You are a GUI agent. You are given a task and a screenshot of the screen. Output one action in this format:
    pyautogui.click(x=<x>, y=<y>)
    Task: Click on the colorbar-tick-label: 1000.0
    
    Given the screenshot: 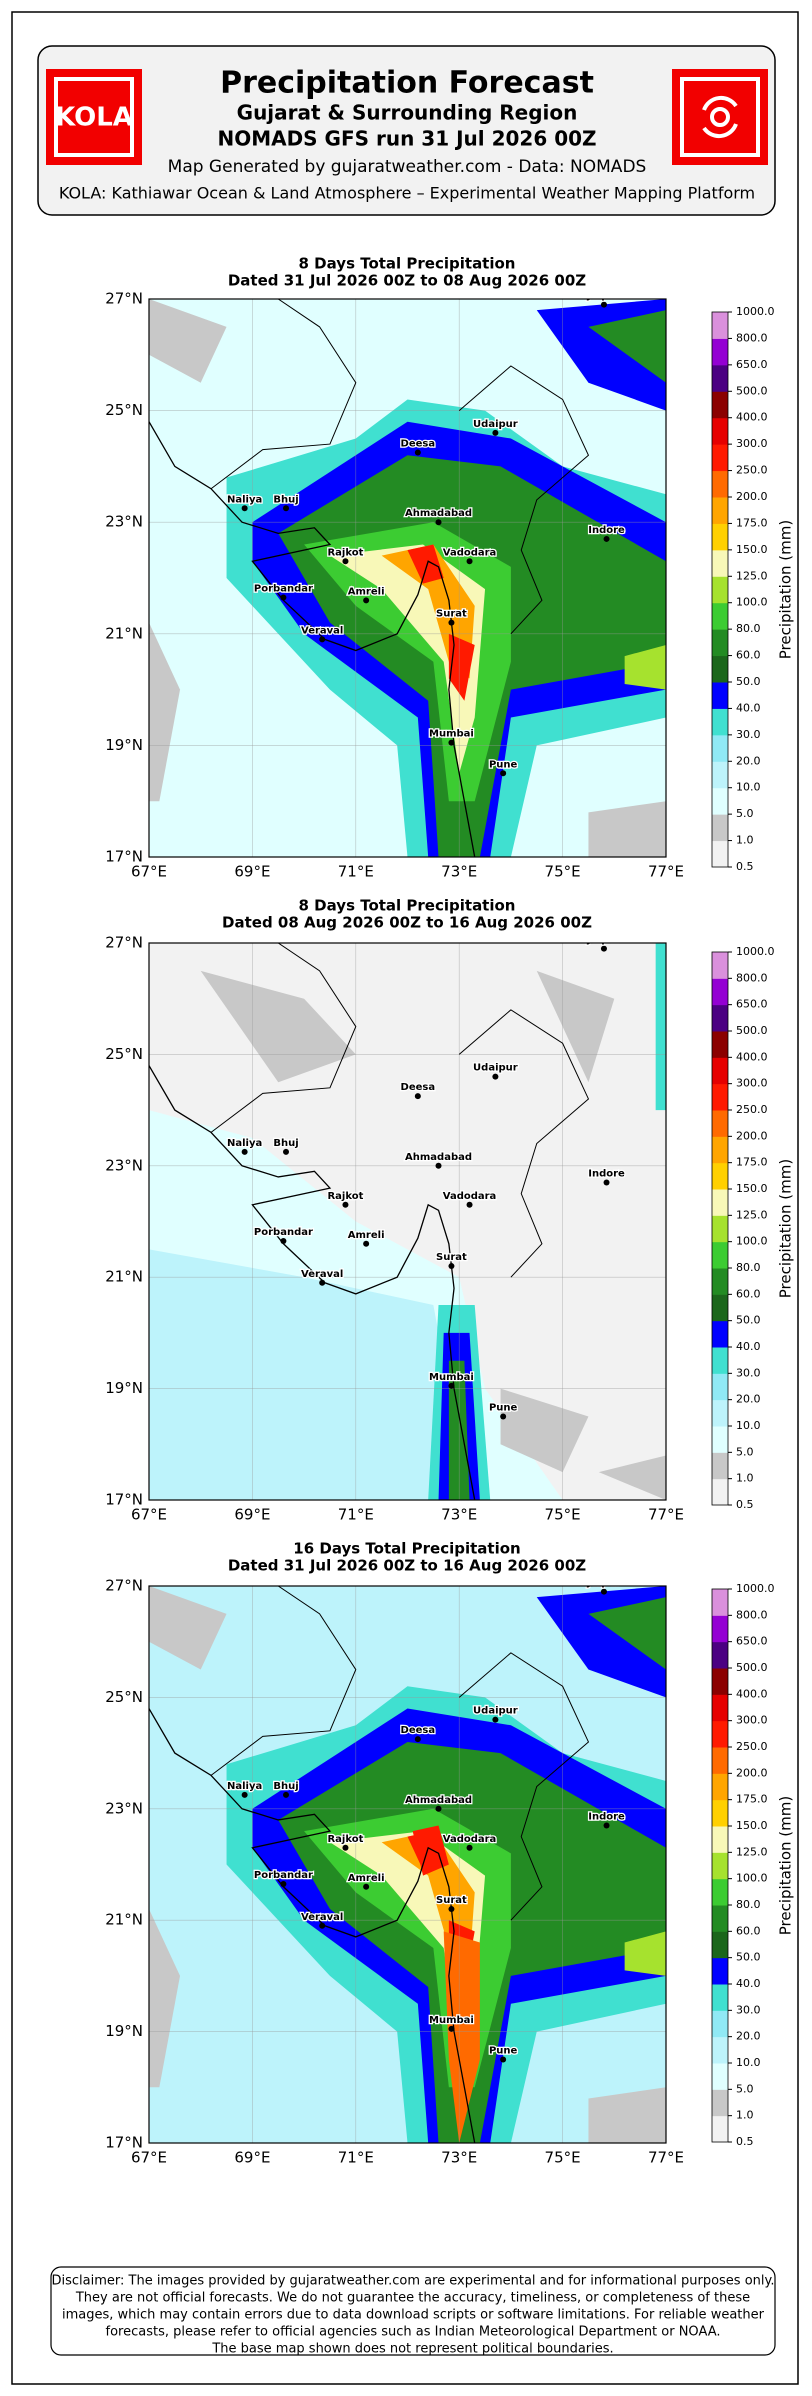 What is the action you would take?
    pyautogui.click(x=755, y=311)
    